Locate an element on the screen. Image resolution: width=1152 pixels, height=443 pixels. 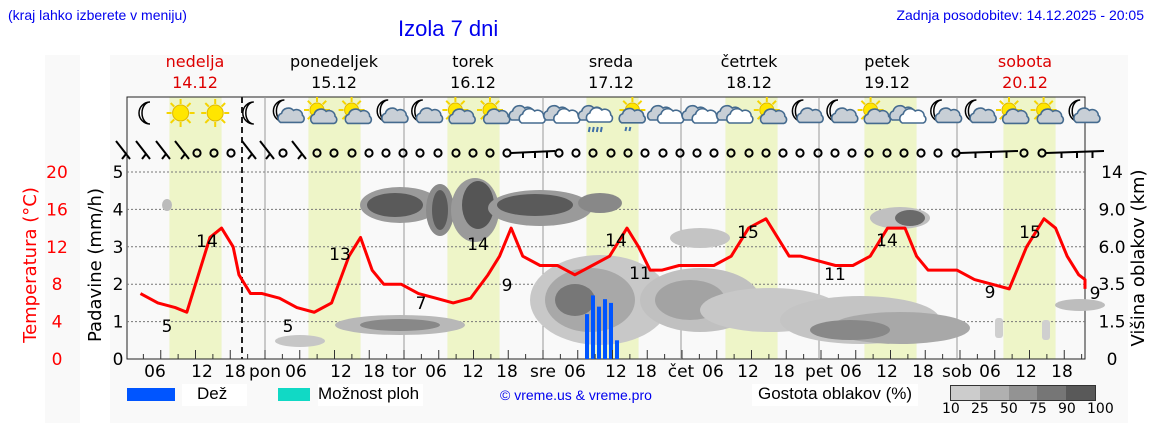
cloud-height-axis-title: Višina oblakov (km) is located at coordinates (1138, 257).